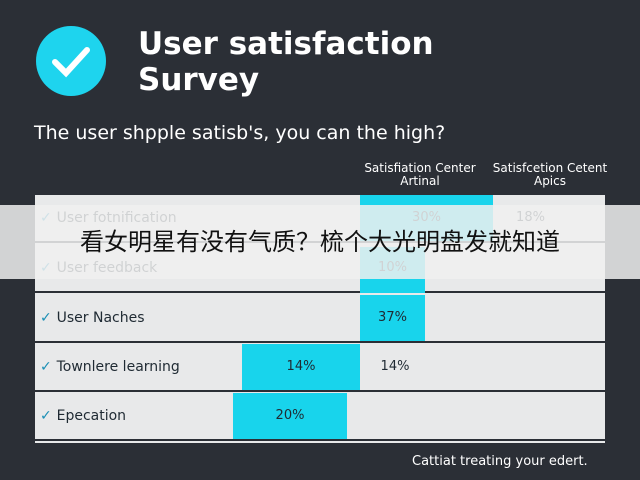  I want to click on check-icon, so click(71, 61).